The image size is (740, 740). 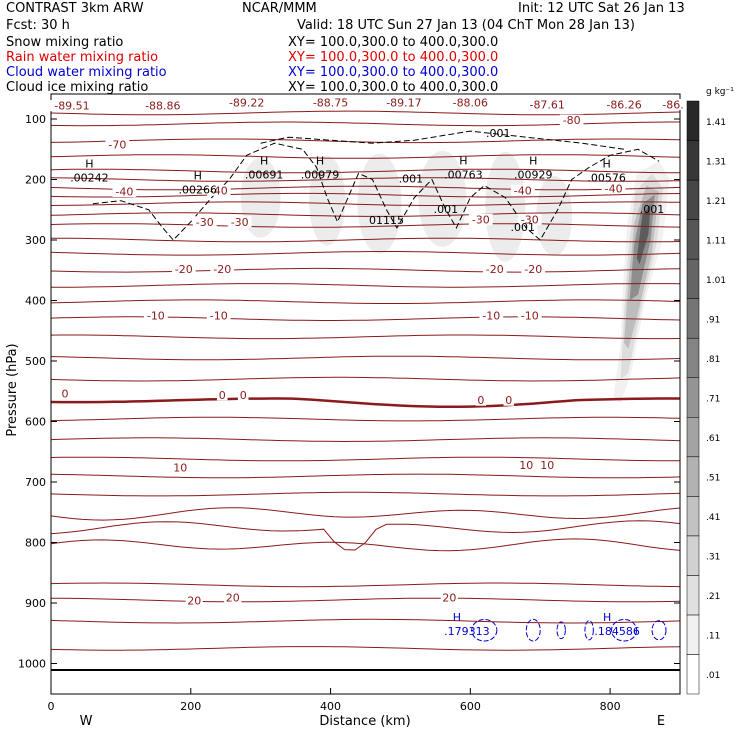 I want to click on cloud-ice-contours, so click(x=376, y=185).